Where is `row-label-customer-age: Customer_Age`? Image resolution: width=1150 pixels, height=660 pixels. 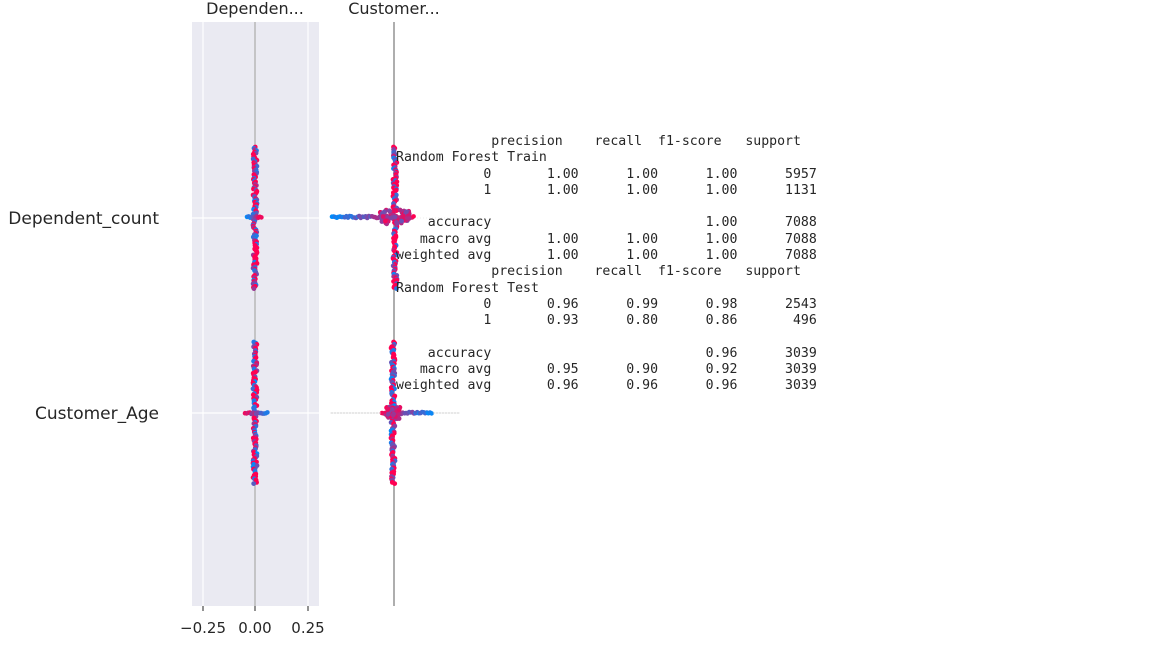
row-label-customer-age: Customer_Age is located at coordinates (97, 414).